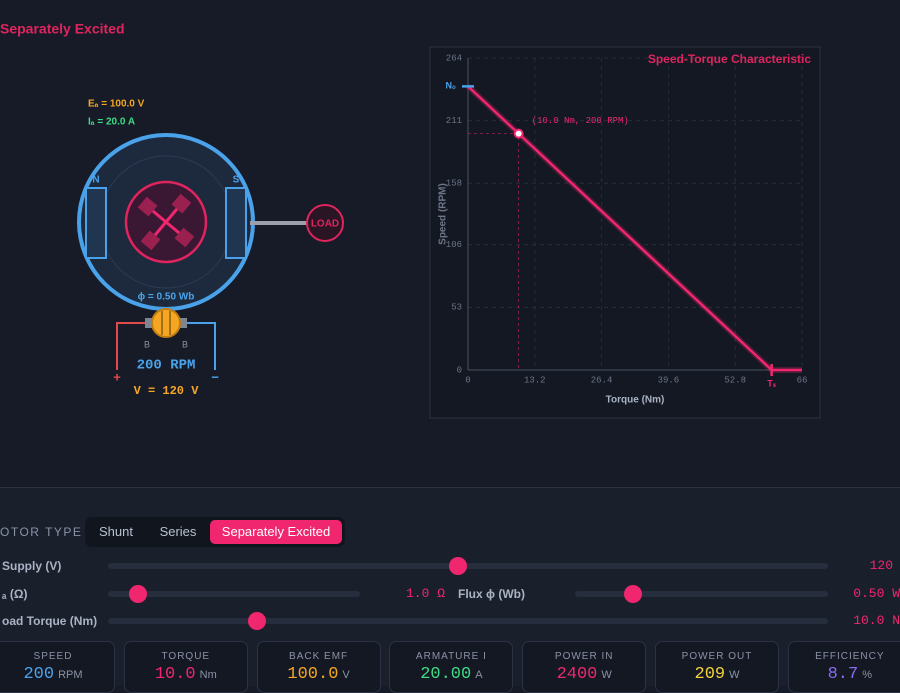  Describe the element at coordinates (479, 675) in the screenshot. I see `stat-unit: A` at that location.